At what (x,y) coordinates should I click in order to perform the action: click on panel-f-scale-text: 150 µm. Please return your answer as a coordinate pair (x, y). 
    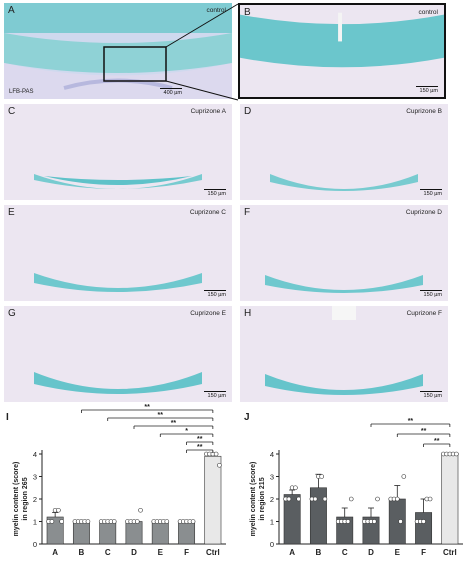
    Looking at the image, I should click on (432, 295).